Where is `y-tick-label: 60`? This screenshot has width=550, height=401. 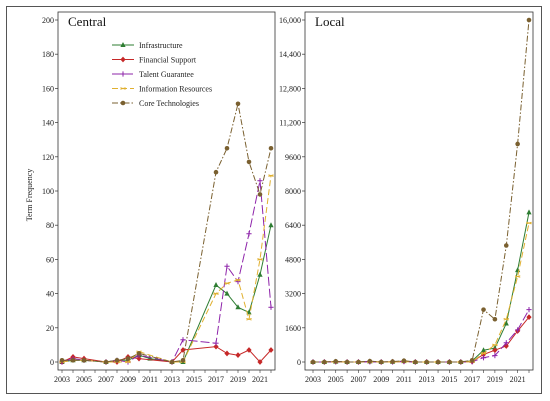 y-tick-label: 60 is located at coordinates (50, 259).